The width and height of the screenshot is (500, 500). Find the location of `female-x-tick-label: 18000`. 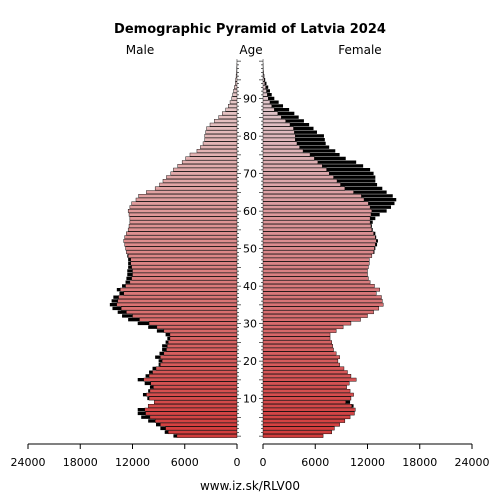

female-x-tick-label: 18000 is located at coordinates (419, 462).